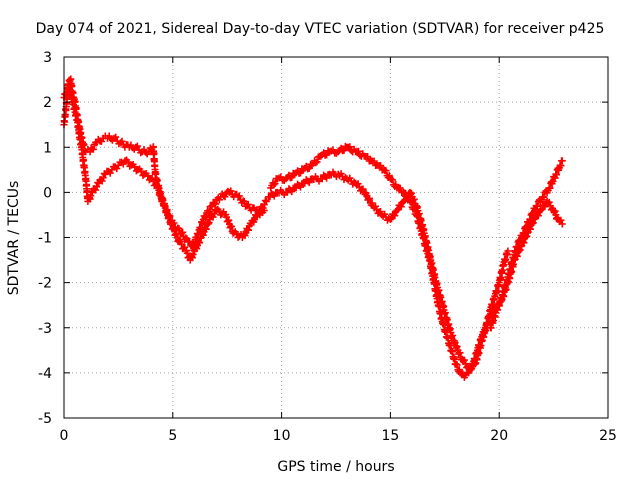 This screenshot has width=640, height=480. What do you see at coordinates (45, 284) in the screenshot?
I see `y-tick-label: -2` at bounding box center [45, 284].